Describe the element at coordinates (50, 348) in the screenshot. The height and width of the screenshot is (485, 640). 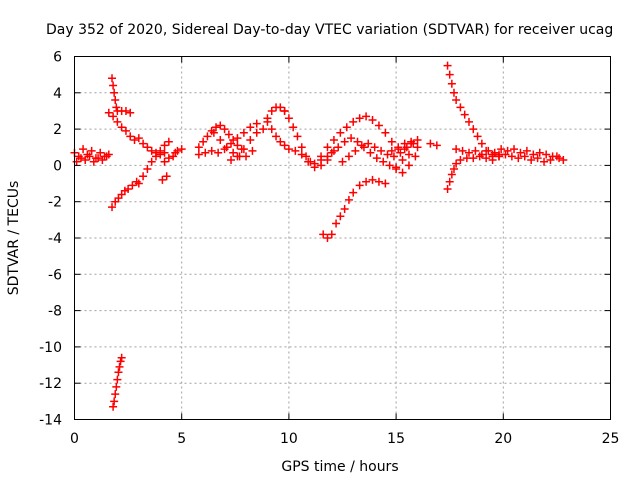
I see `y-tick-label: -10` at that location.